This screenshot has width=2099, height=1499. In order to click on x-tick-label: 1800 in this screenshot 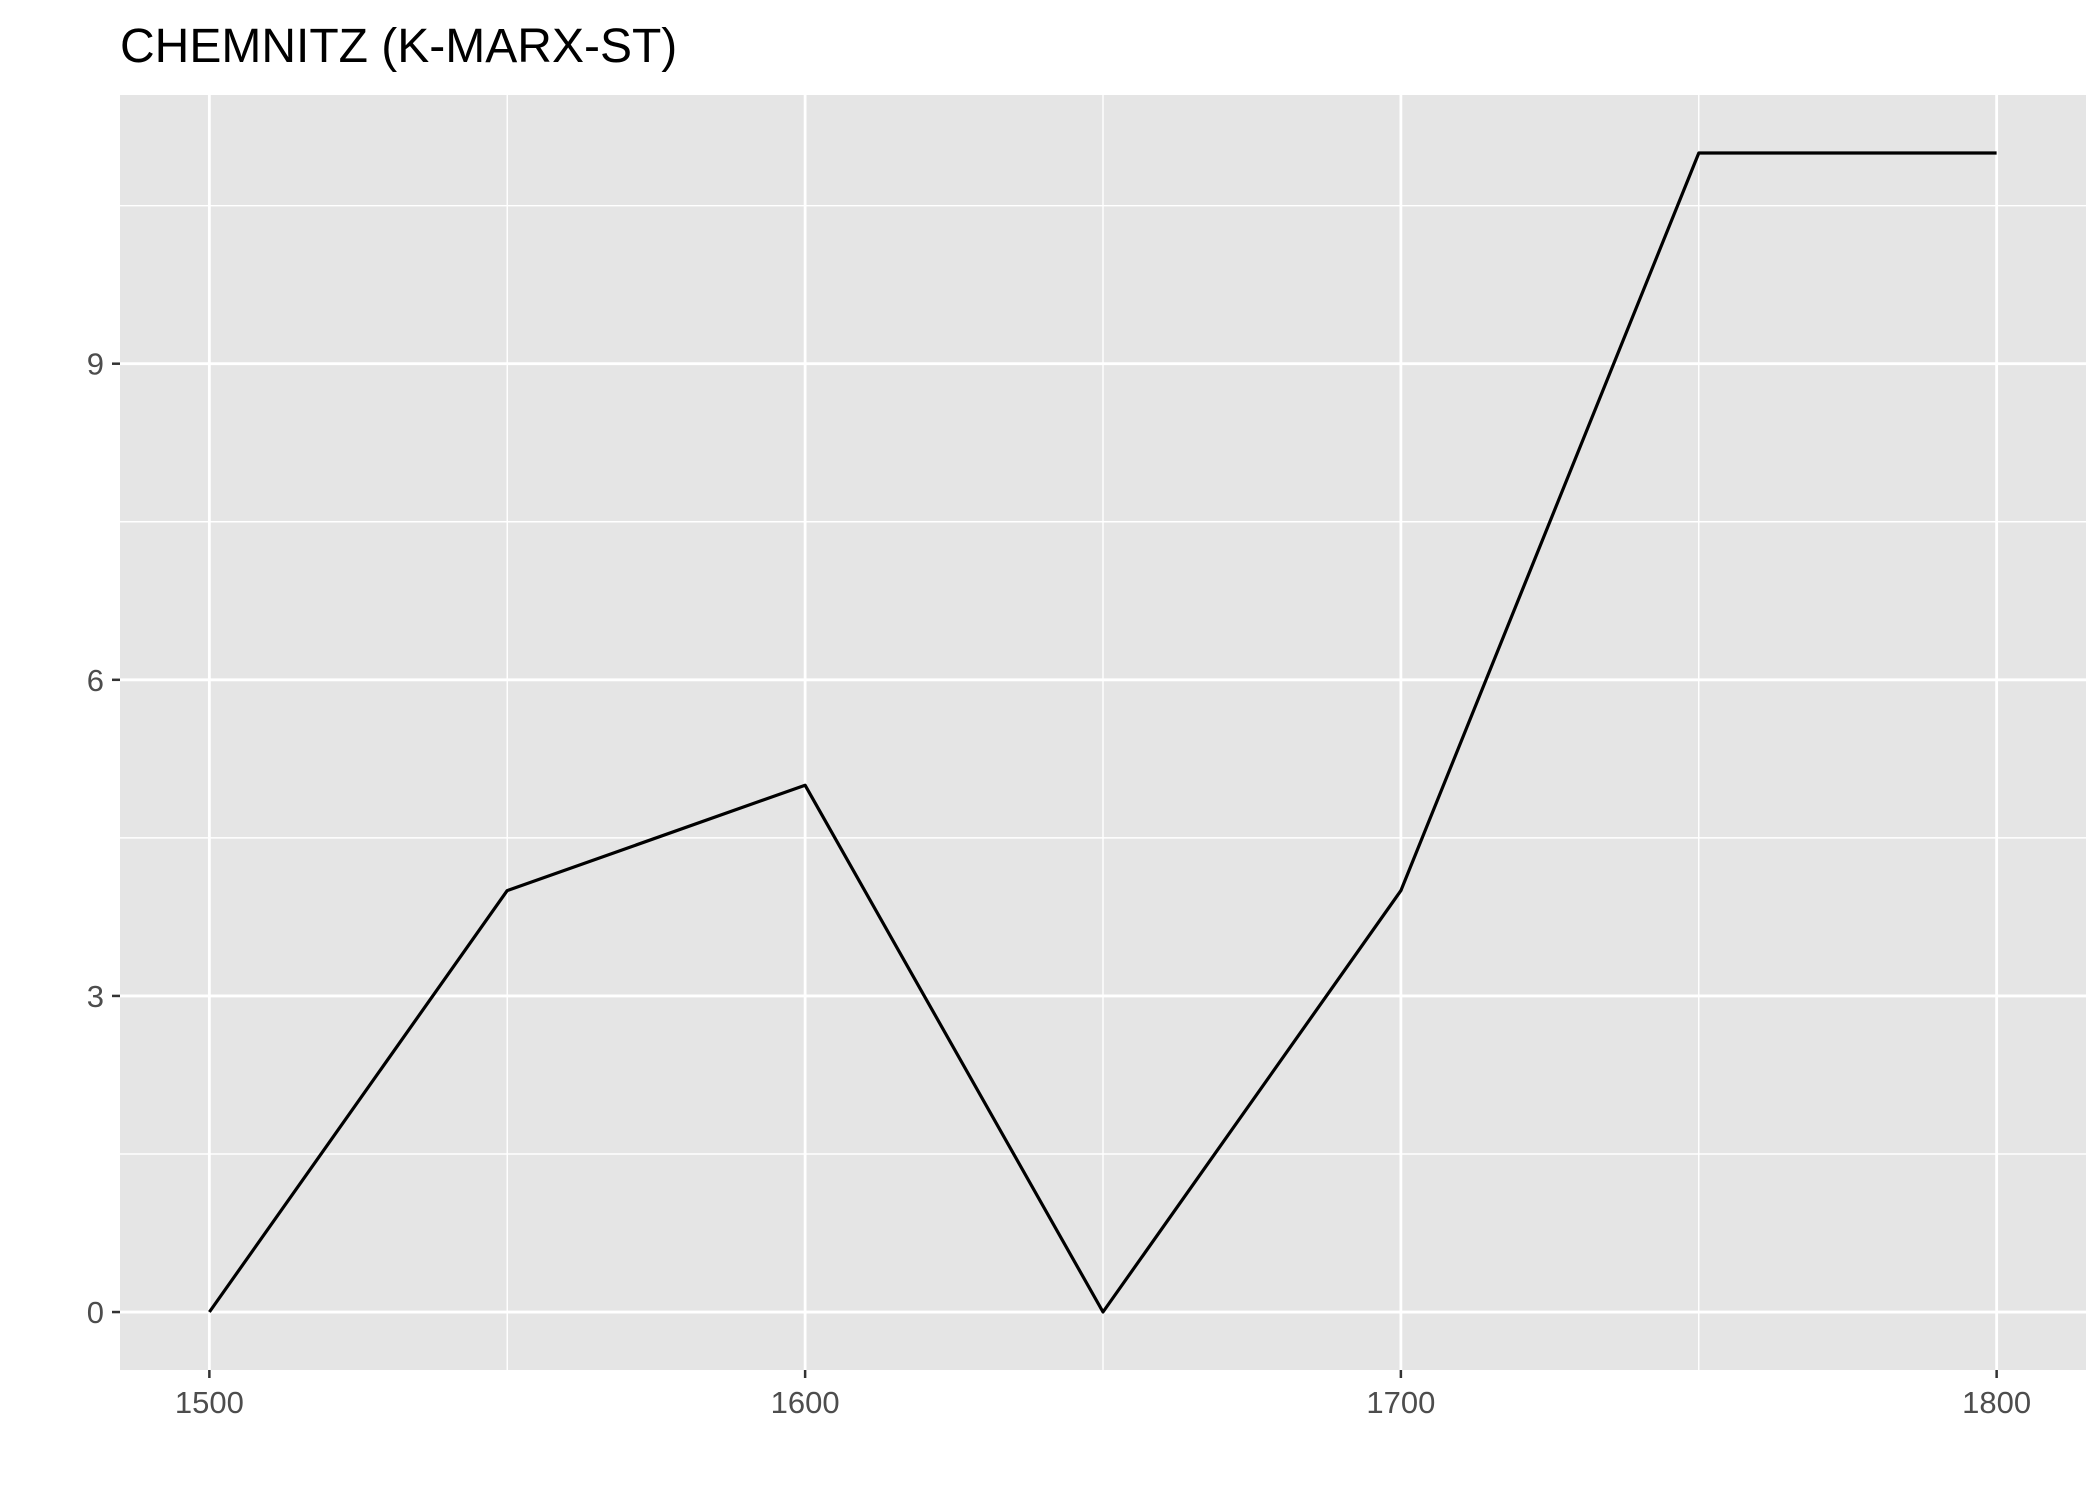, I will do `click(1996, 1402)`.